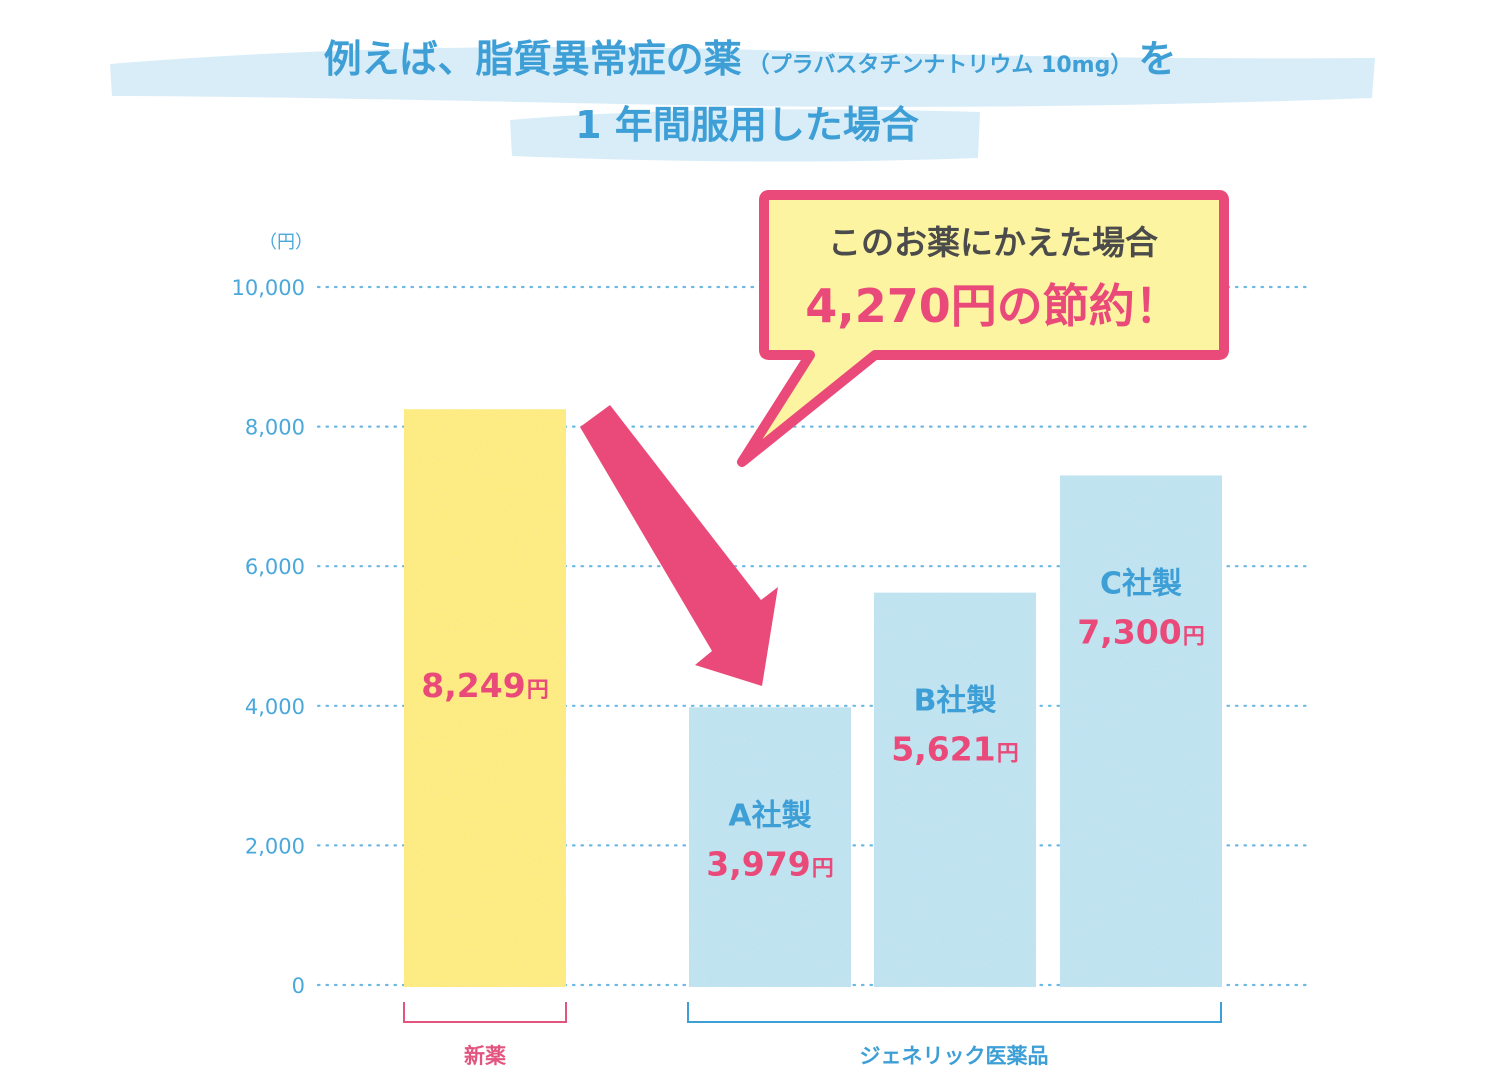 Image resolution: width=1500 pixels, height=1080 pixels. Describe the element at coordinates (268, 637) in the screenshot. I see `y-axis-ticks: 0 2,000 4,000 6,000 8,000 10,000` at that location.